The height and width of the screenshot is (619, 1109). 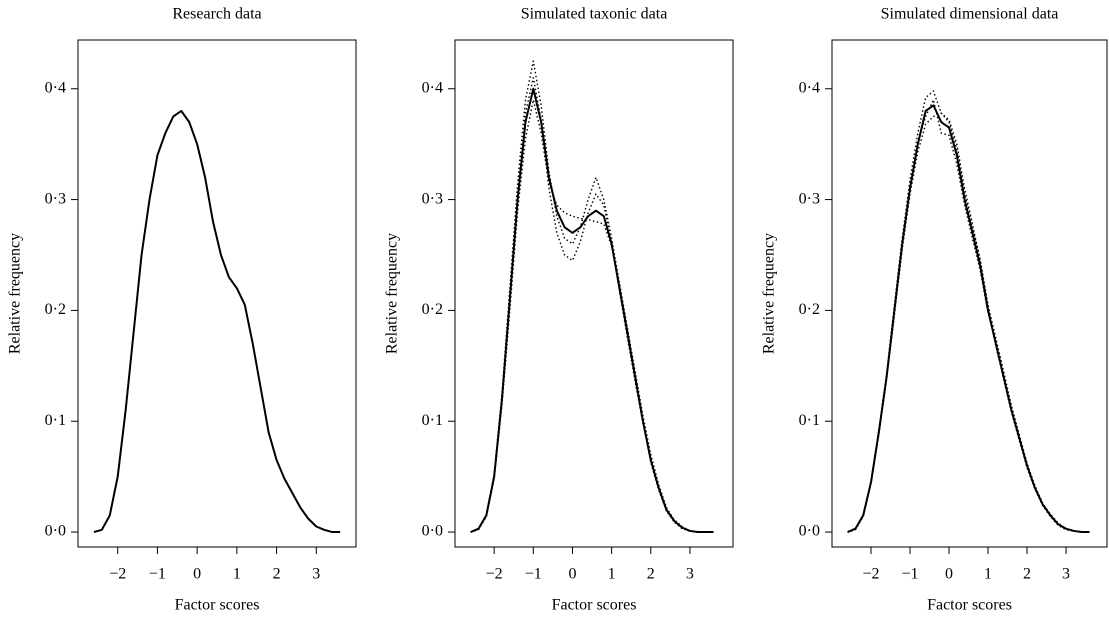 What do you see at coordinates (968, 322) in the screenshot?
I see `dotted-line` at bounding box center [968, 322].